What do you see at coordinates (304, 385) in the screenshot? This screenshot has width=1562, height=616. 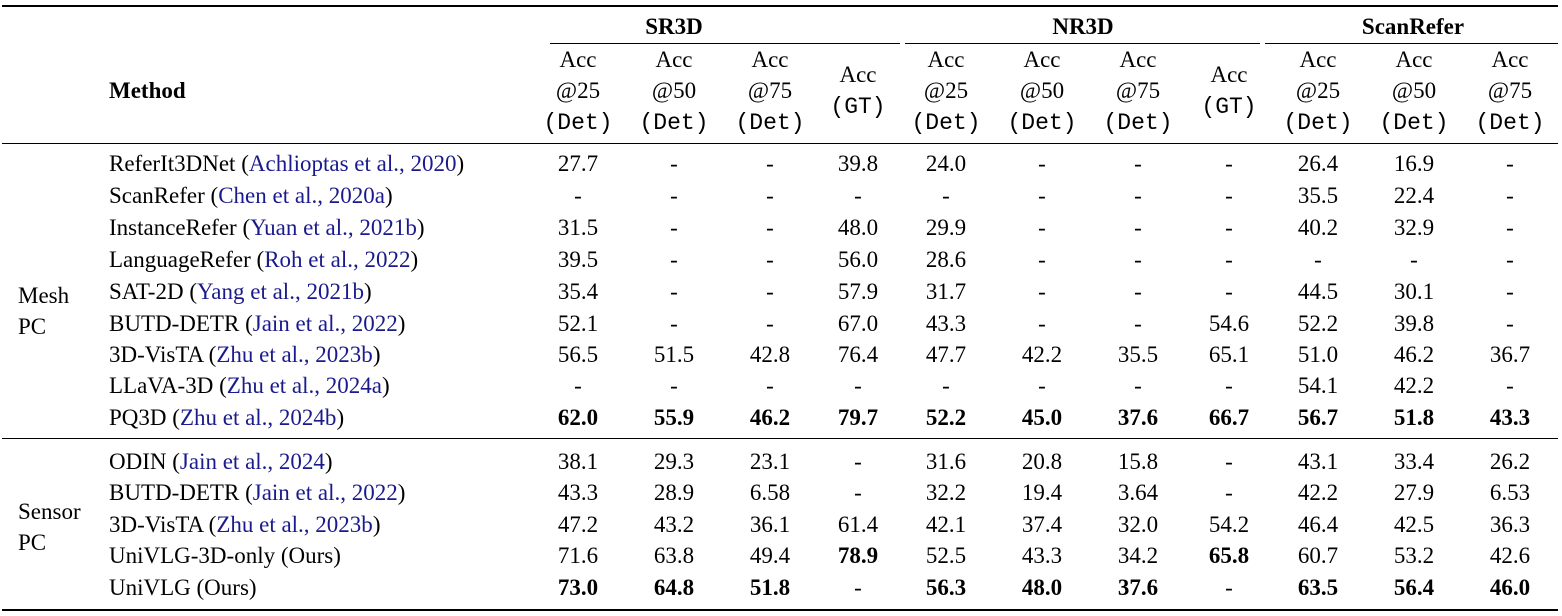 I see `citation-link: Zhu et al., 2024a` at bounding box center [304, 385].